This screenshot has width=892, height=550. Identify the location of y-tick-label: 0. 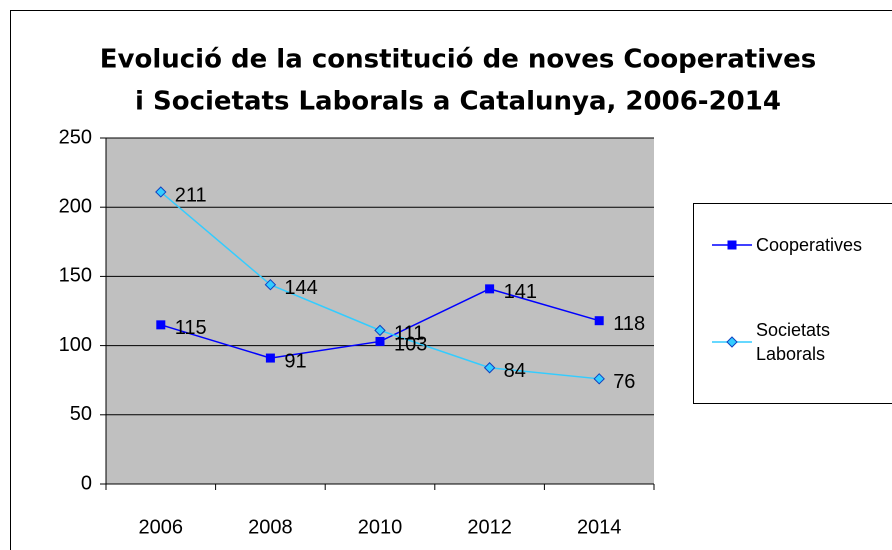
(86, 483).